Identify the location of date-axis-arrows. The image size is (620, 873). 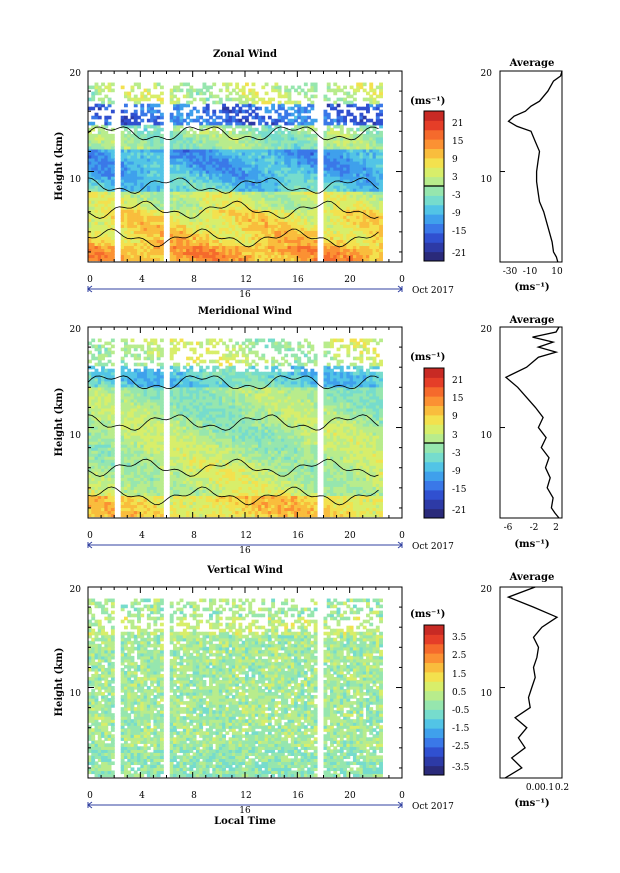
(245, 289).